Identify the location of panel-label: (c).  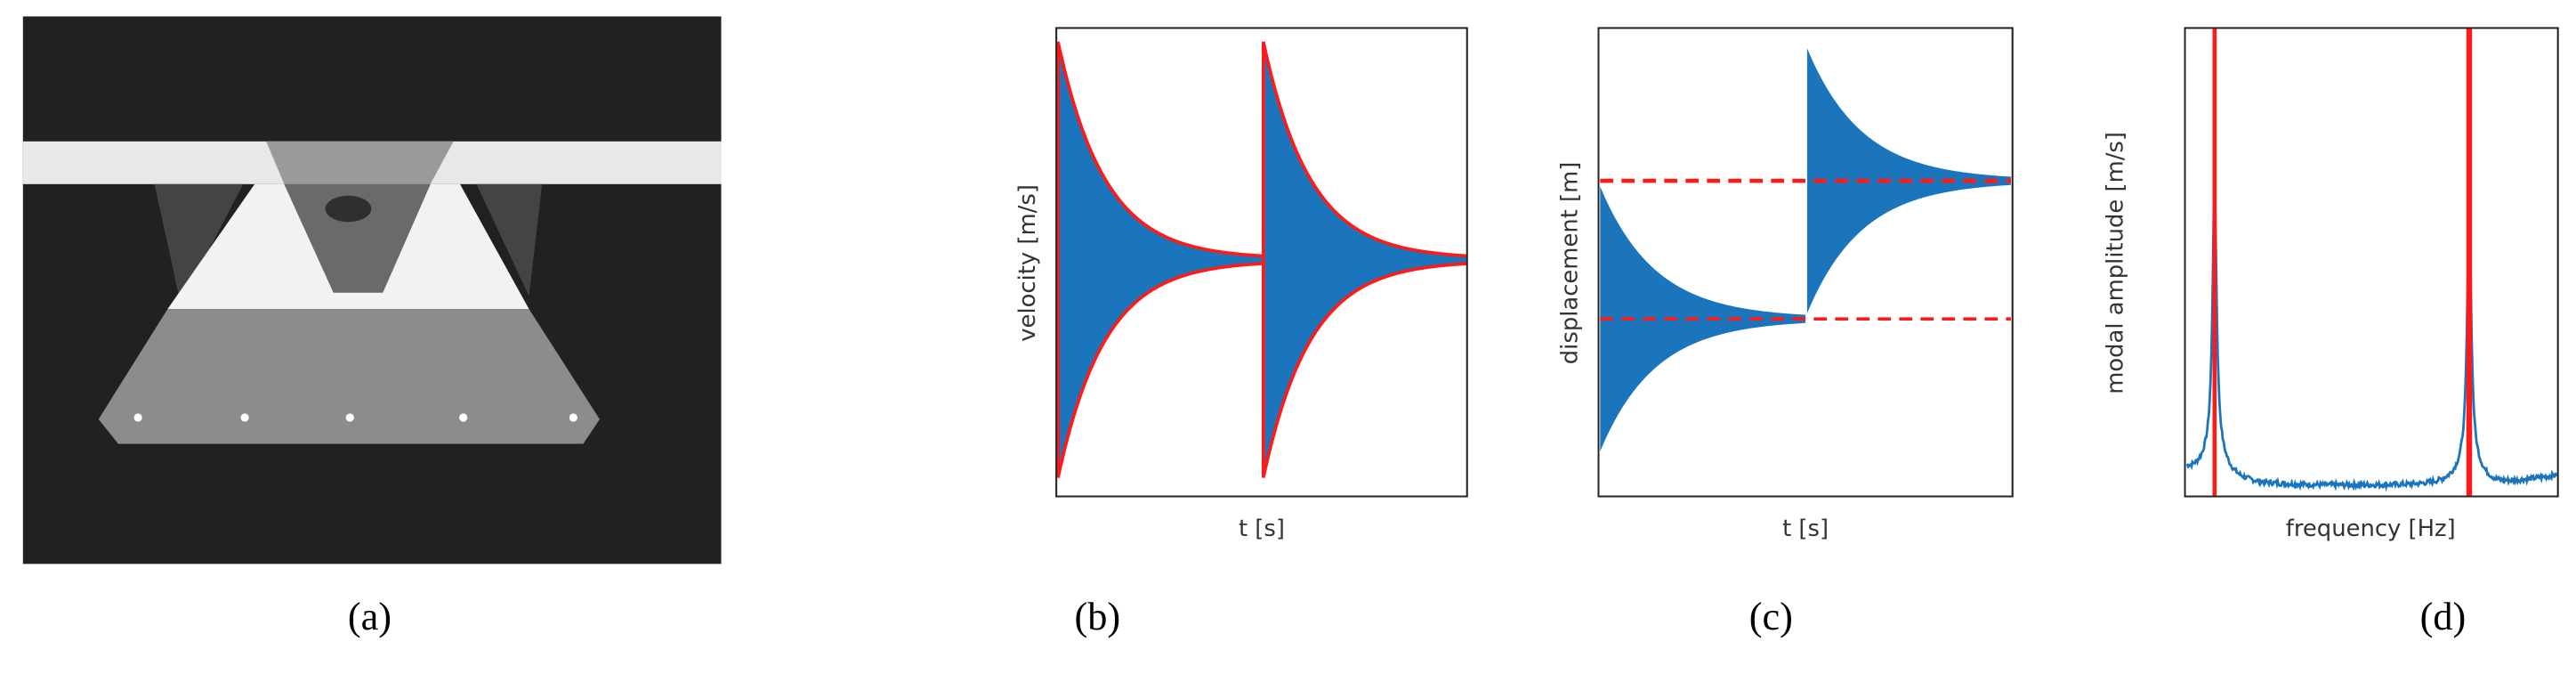
(1771, 616).